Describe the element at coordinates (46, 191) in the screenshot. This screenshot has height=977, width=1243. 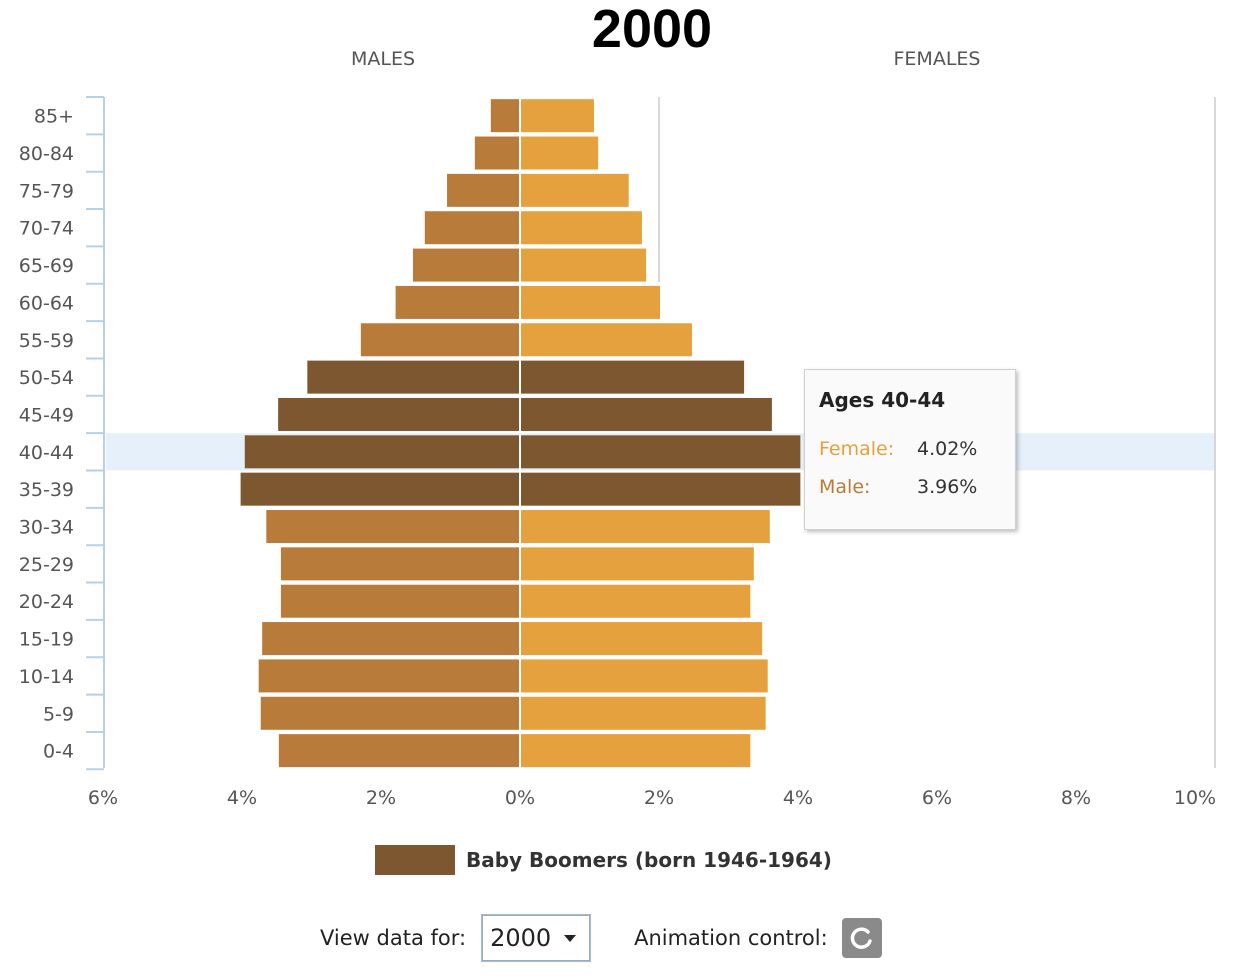
I see `age-label: 75-79` at that location.